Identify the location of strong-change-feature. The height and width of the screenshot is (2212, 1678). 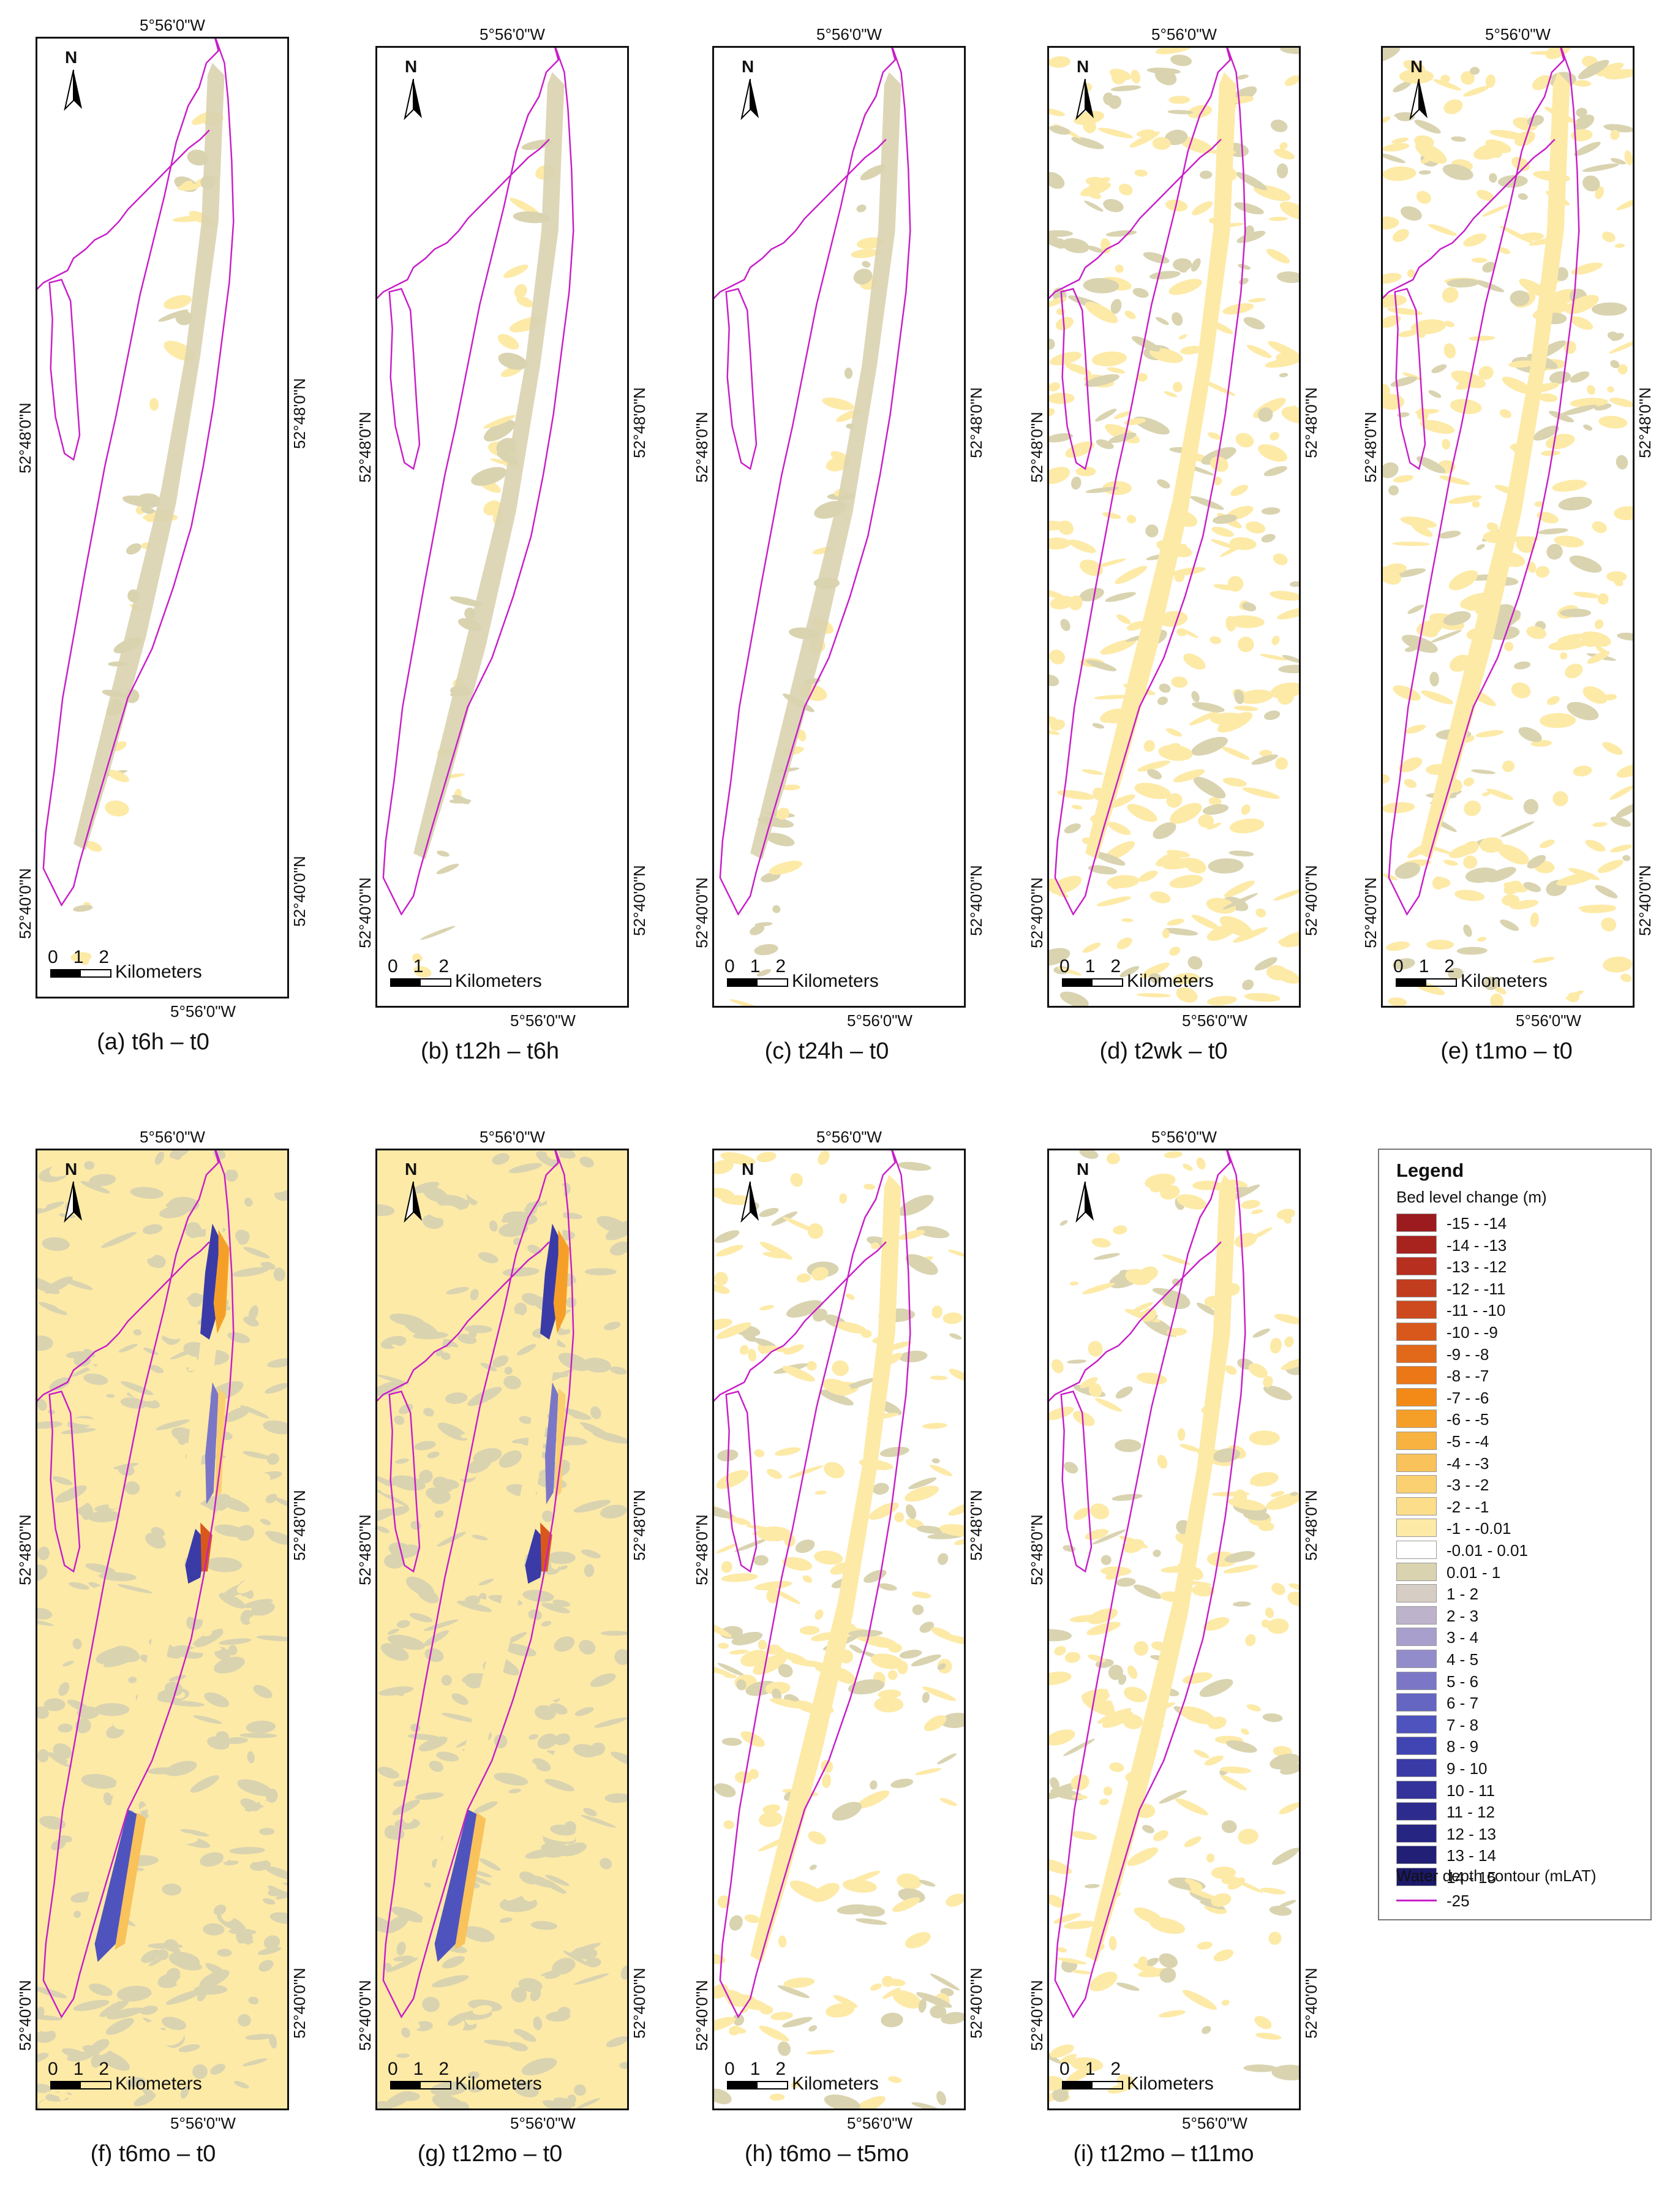
(117, 1885).